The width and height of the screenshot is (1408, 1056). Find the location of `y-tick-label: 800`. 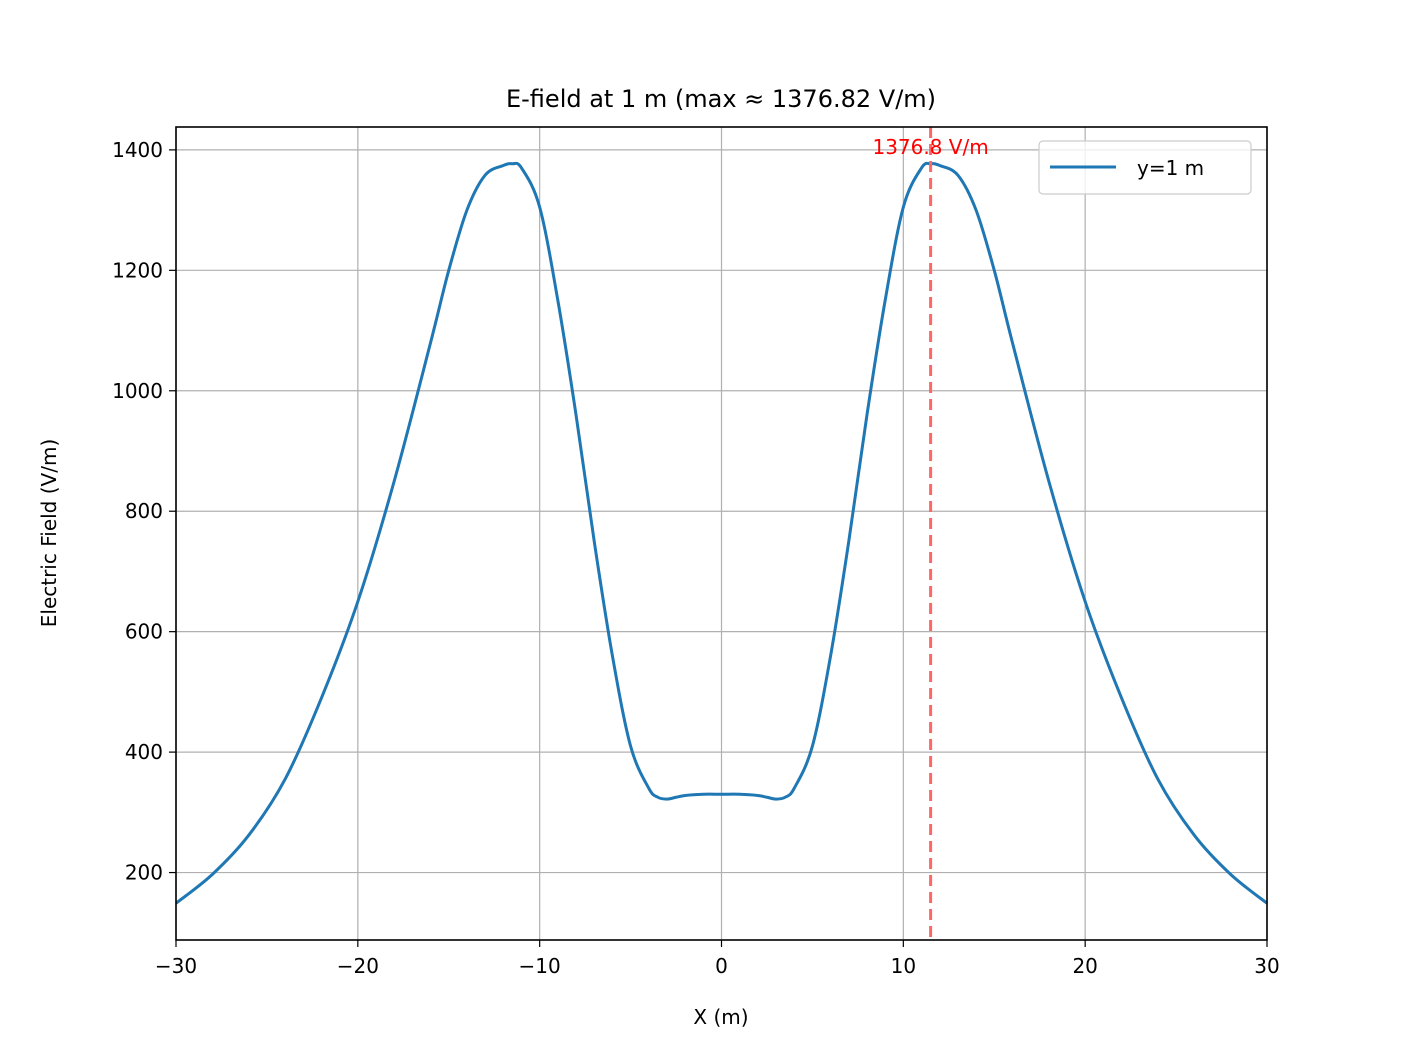

y-tick-label: 800 is located at coordinates (144, 511).